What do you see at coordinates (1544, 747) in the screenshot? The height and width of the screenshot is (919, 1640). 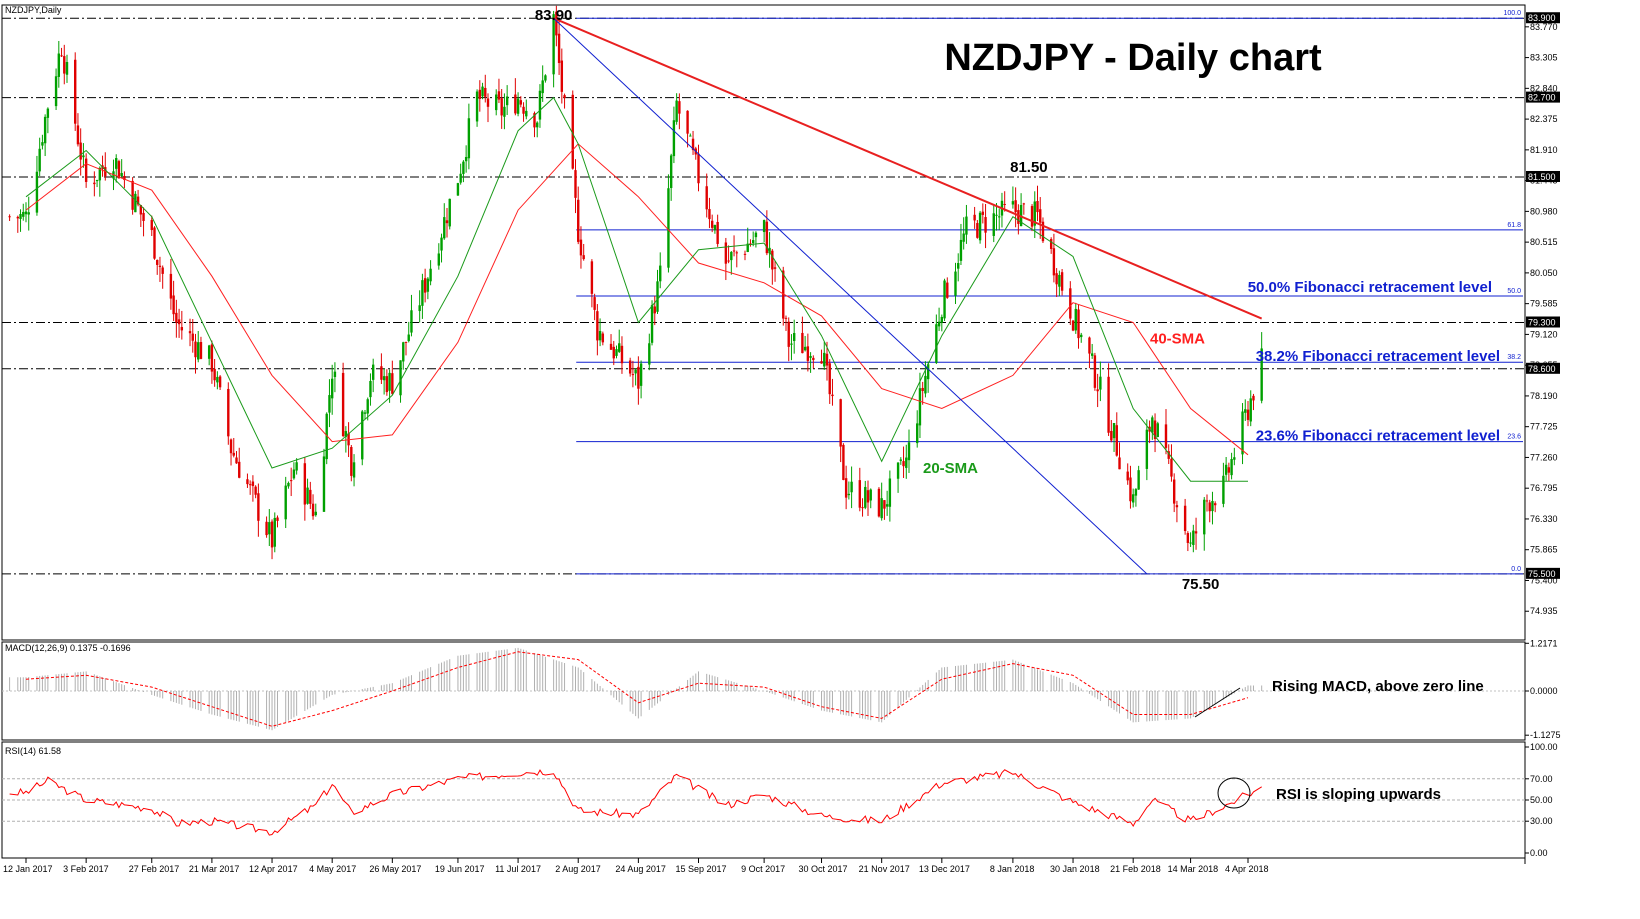 I see `rsi-tick-label: 100.00` at bounding box center [1544, 747].